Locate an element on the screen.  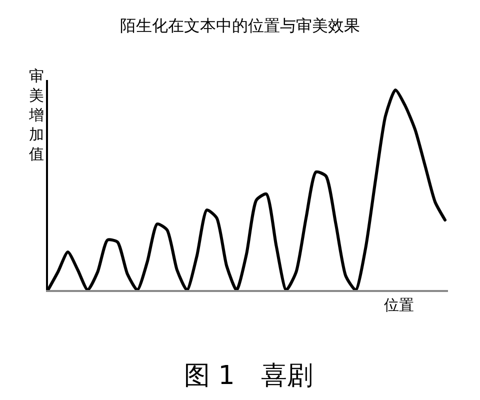
y-axis-title: 审美增加值 is located at coordinates (36, 115).